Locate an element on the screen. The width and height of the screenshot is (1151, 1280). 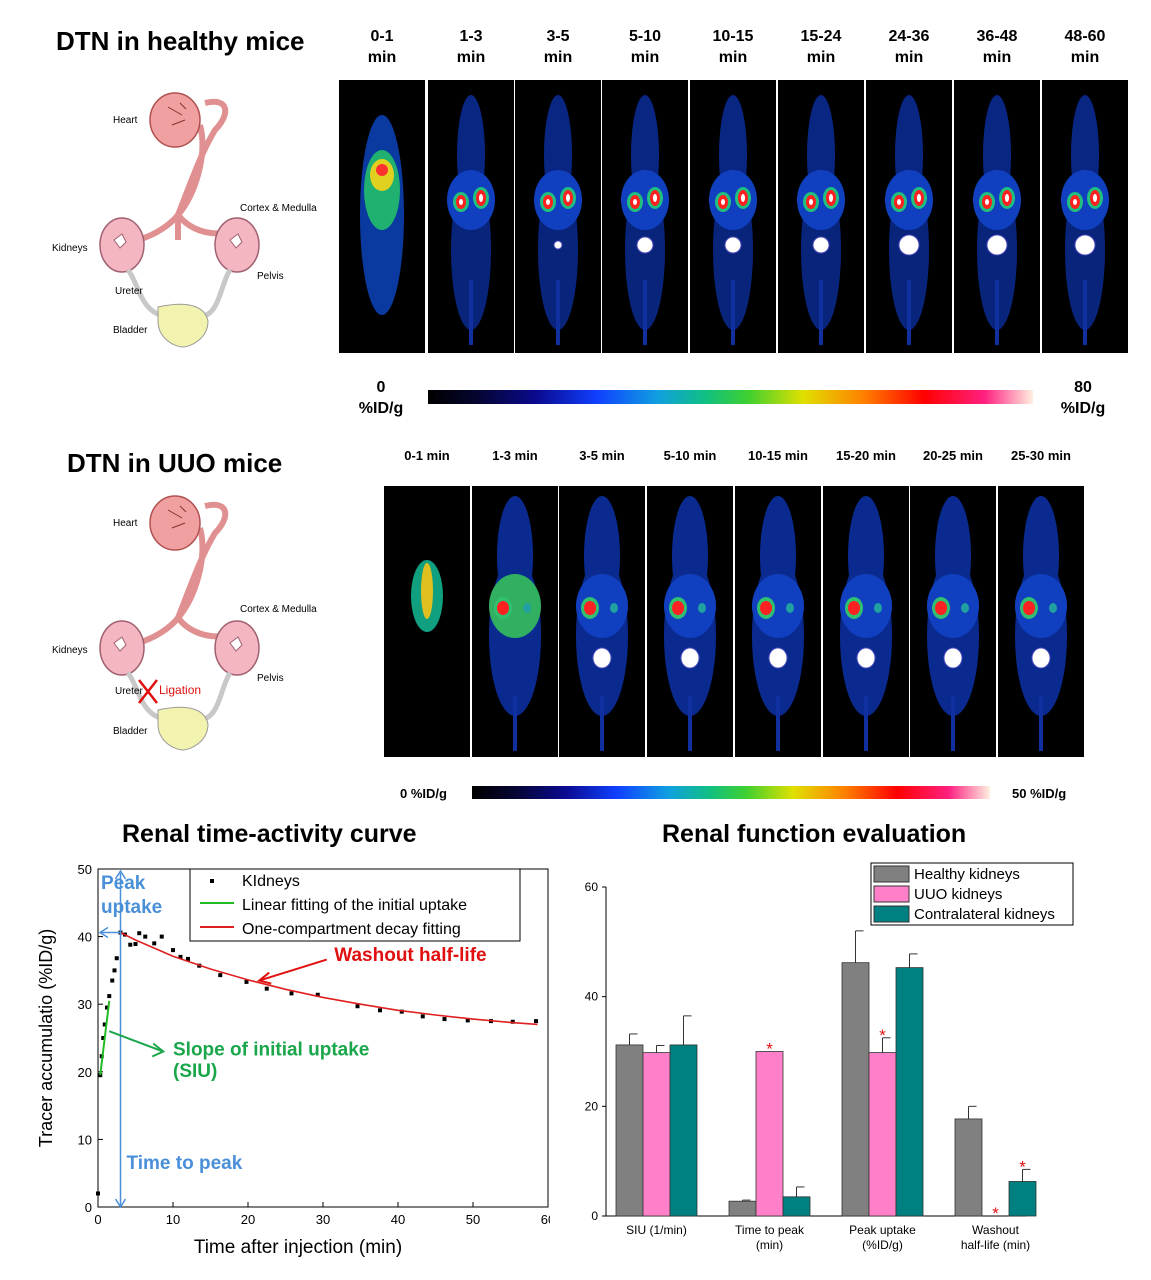
uuo-colorbar-max: 50 %ID/g is located at coordinates (1039, 793).